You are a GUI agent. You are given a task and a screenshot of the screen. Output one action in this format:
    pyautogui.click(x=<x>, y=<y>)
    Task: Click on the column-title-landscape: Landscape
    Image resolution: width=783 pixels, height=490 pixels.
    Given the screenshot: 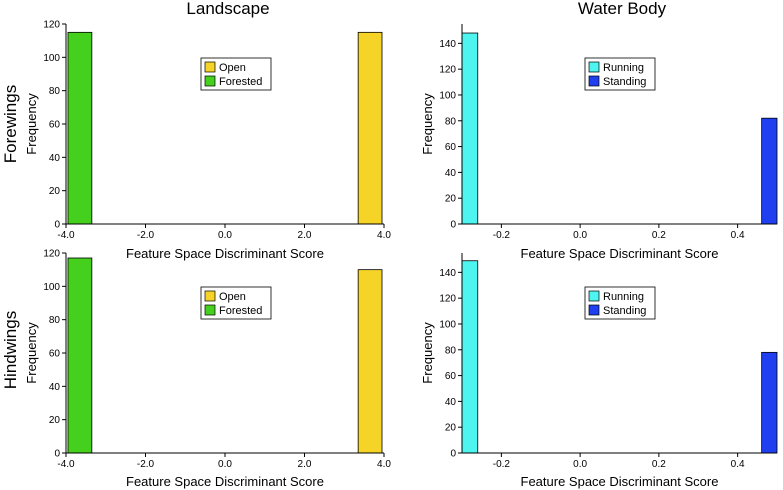 What is the action you would take?
    pyautogui.click(x=227, y=9)
    